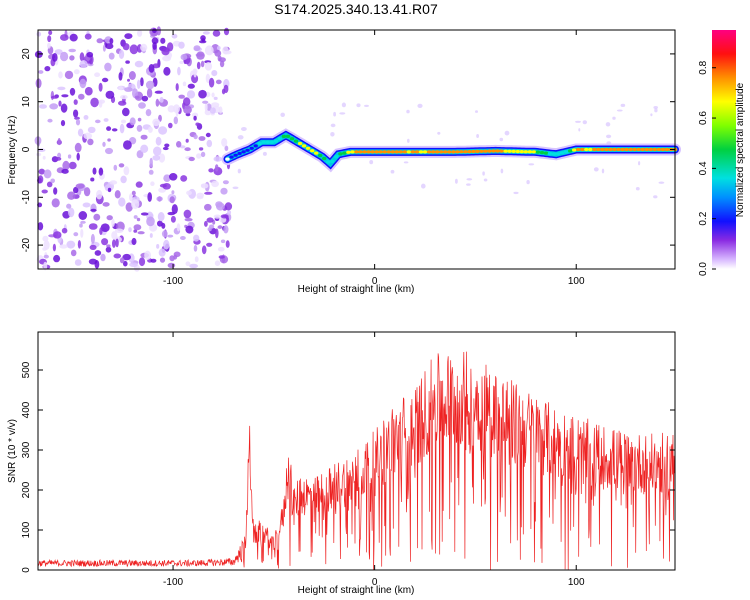 The image size is (750, 600). I want to click on frequency-ridge, so click(451, 150).